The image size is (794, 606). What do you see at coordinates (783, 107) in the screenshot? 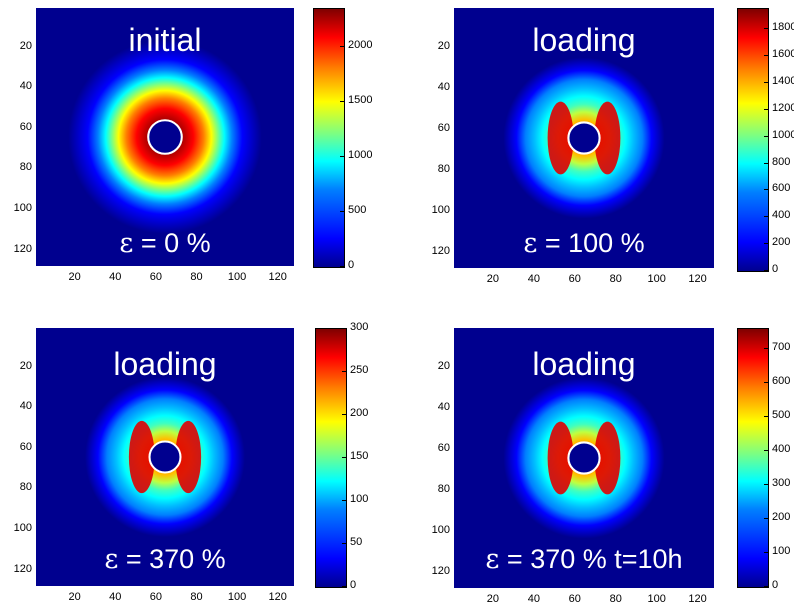
I see `colorbar-tick-label: 1200` at bounding box center [783, 107].